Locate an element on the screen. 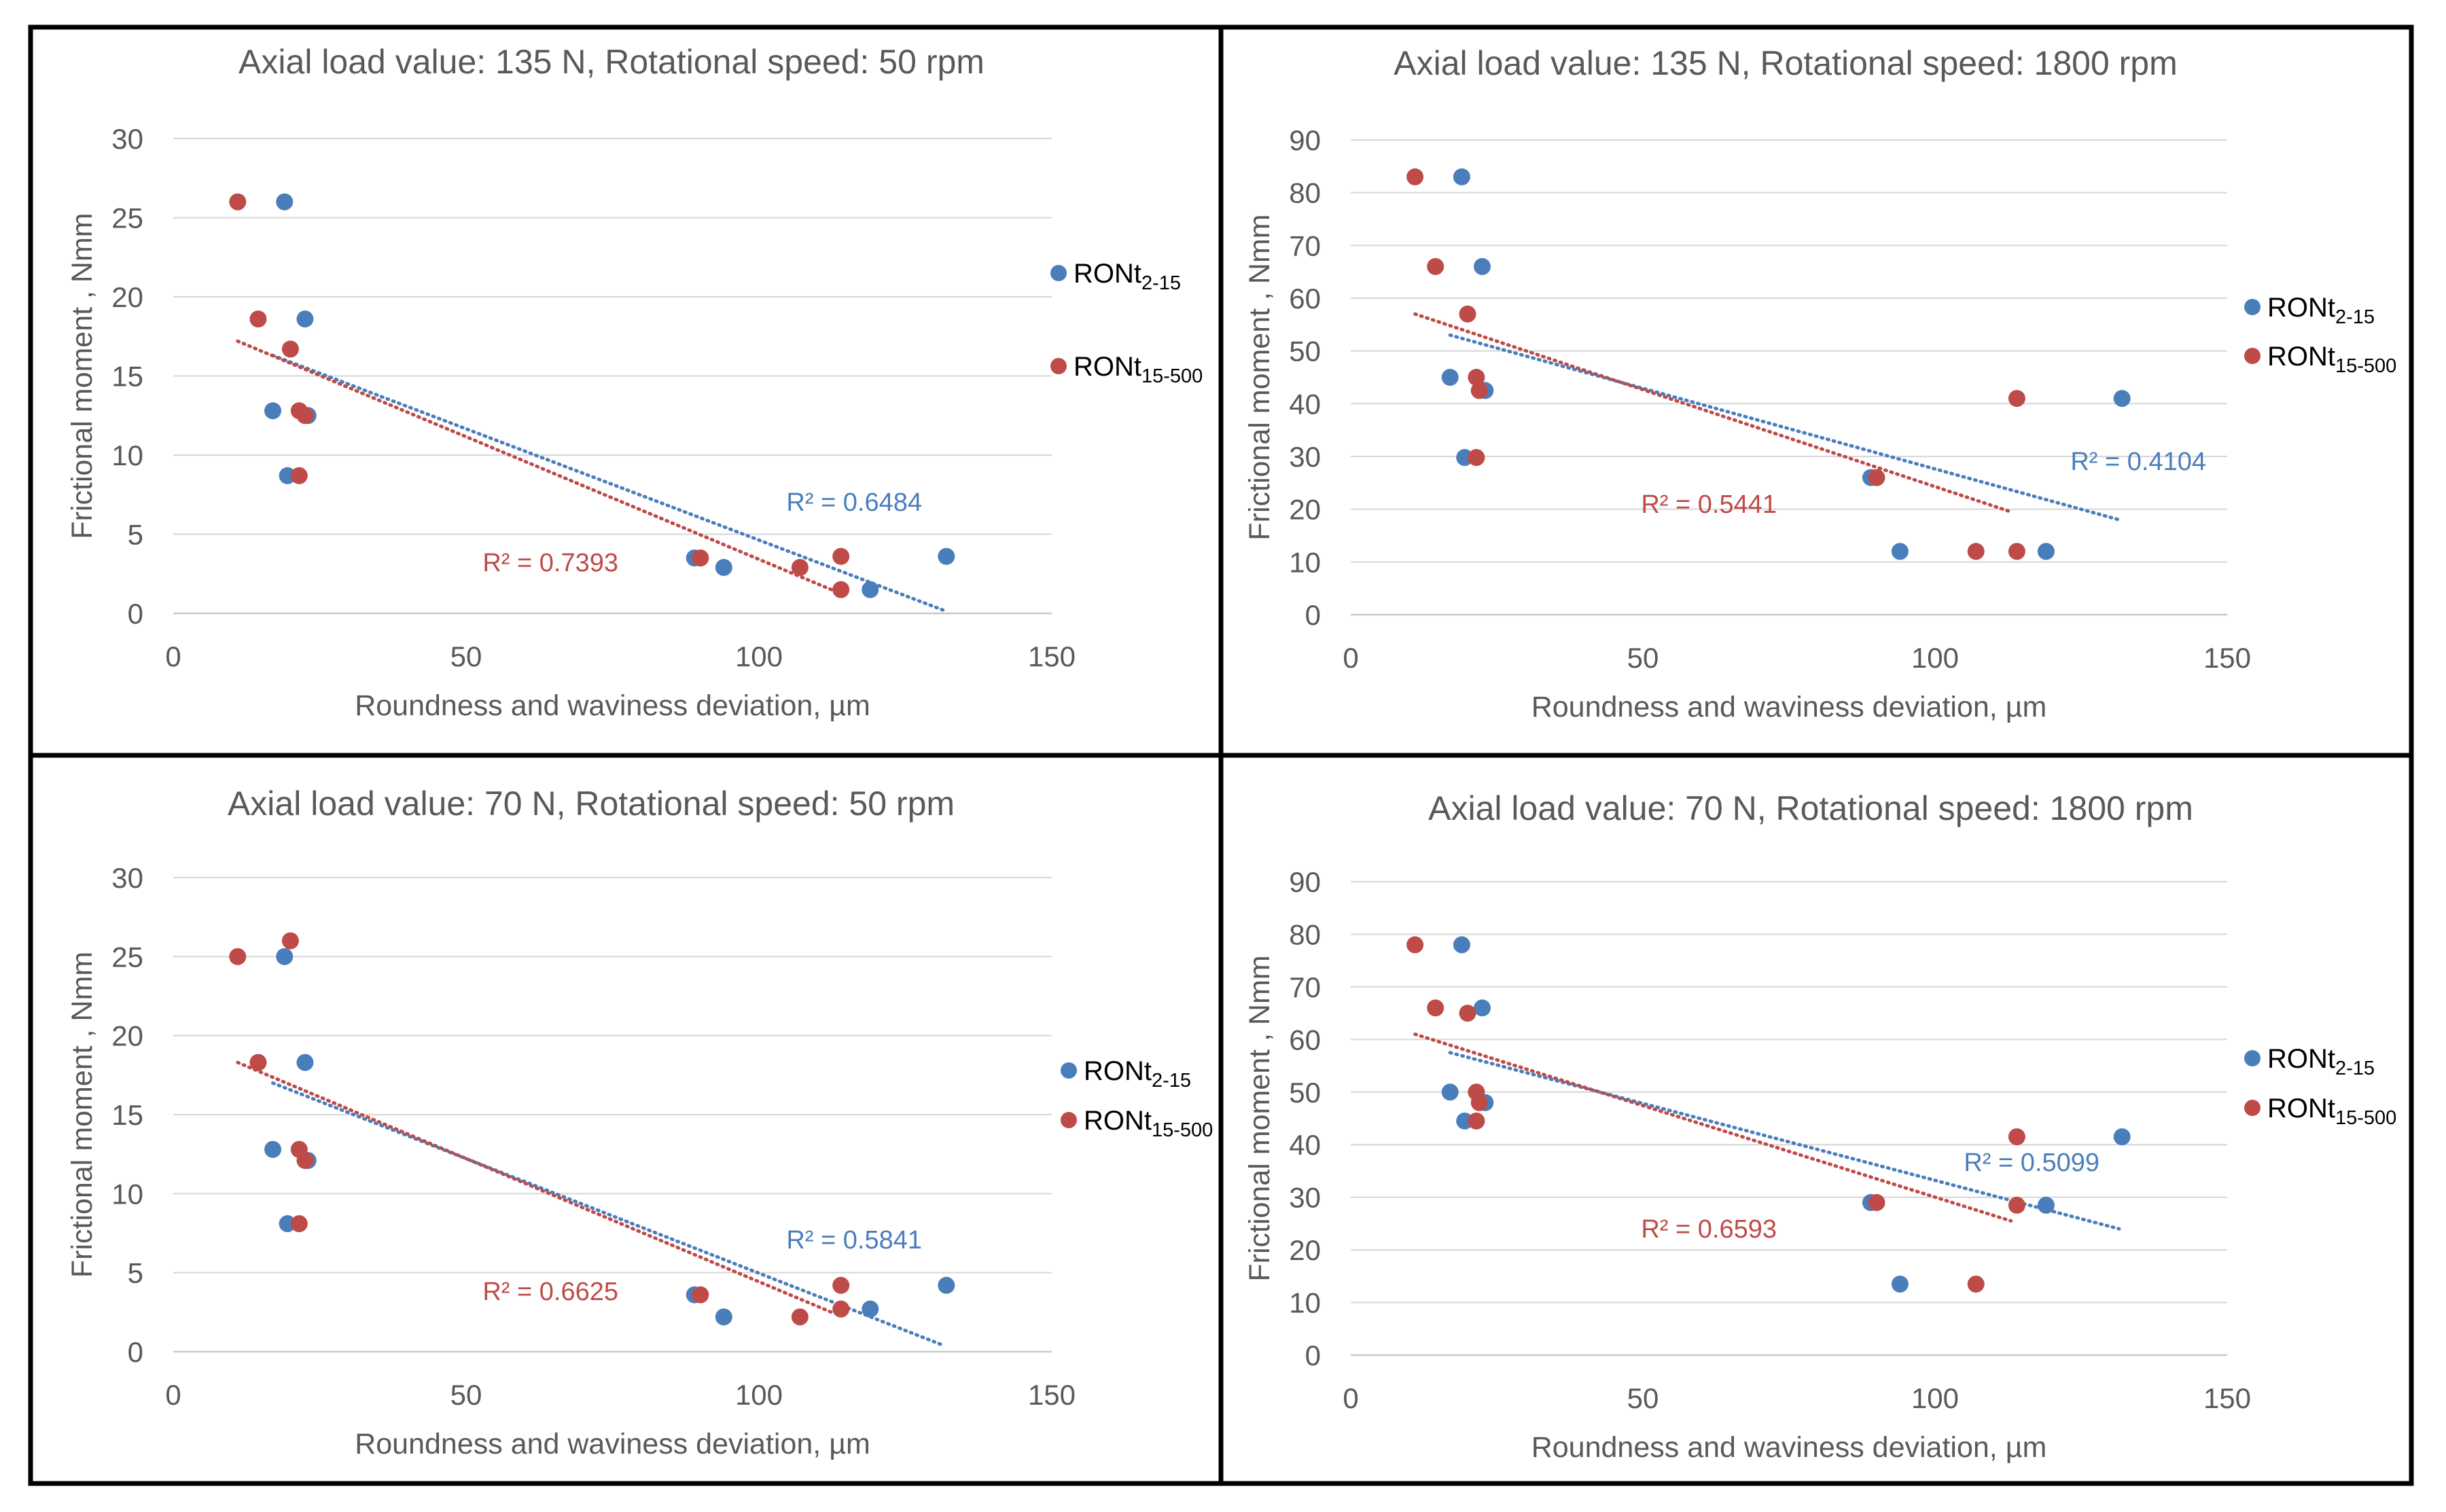 This screenshot has width=2446, height=1512. legend-entry: RONt15-500 is located at coordinates (1138, 370).